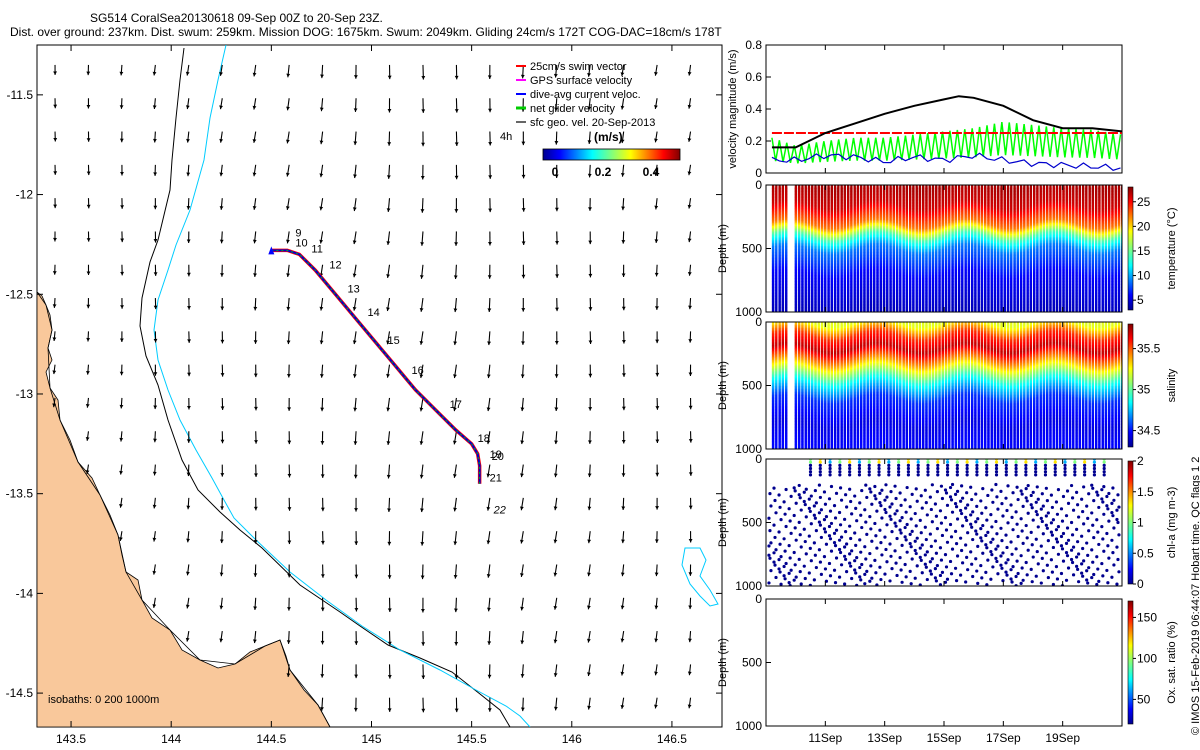  What do you see at coordinates (335, 265) in the screenshot?
I see `day-label: 12` at bounding box center [335, 265].